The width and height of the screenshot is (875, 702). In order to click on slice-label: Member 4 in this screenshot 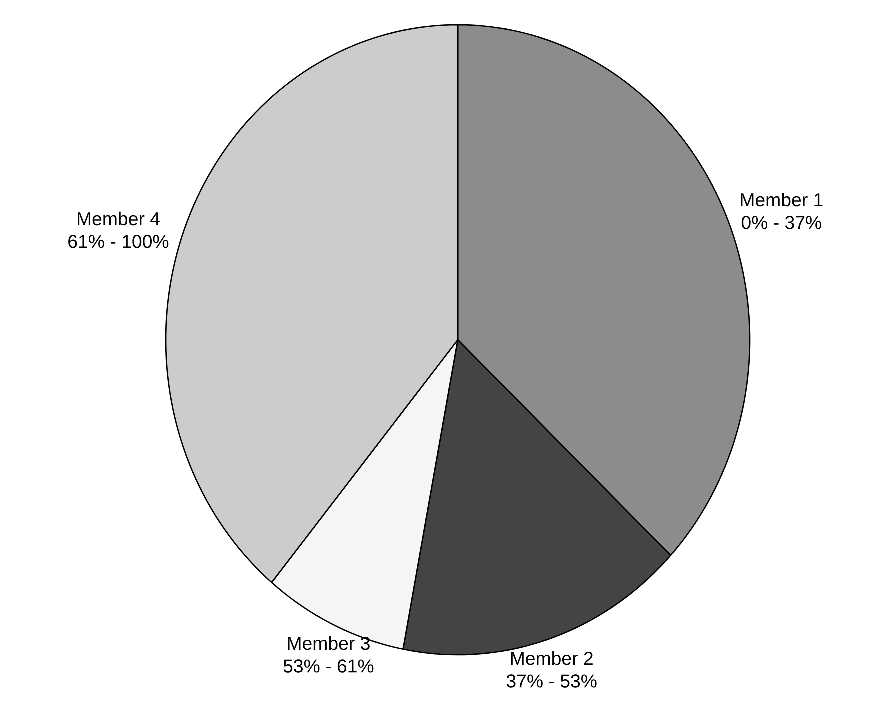, I will do `click(119, 219)`.